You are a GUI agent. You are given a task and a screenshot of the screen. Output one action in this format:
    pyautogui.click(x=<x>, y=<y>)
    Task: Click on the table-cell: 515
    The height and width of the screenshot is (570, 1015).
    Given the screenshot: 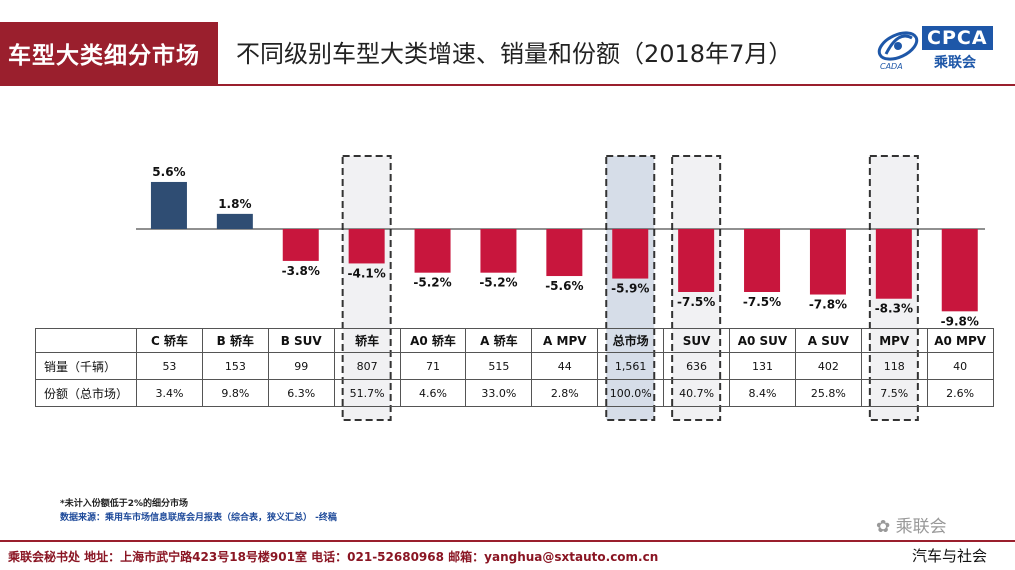 What is the action you would take?
    pyautogui.click(x=499, y=366)
    